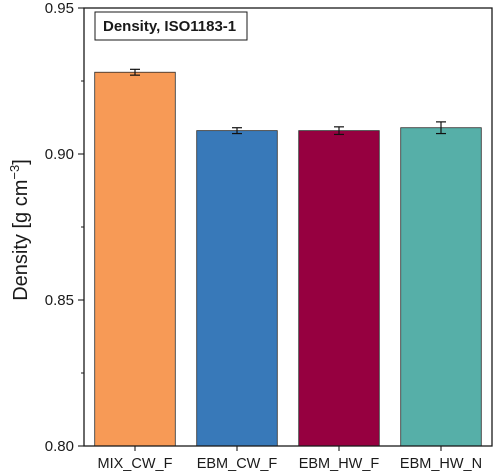  I want to click on category-labels-layer: MIX_CW_F EBM_CW_F EBM_HW_F EBM_HW_N, so click(290, 459).